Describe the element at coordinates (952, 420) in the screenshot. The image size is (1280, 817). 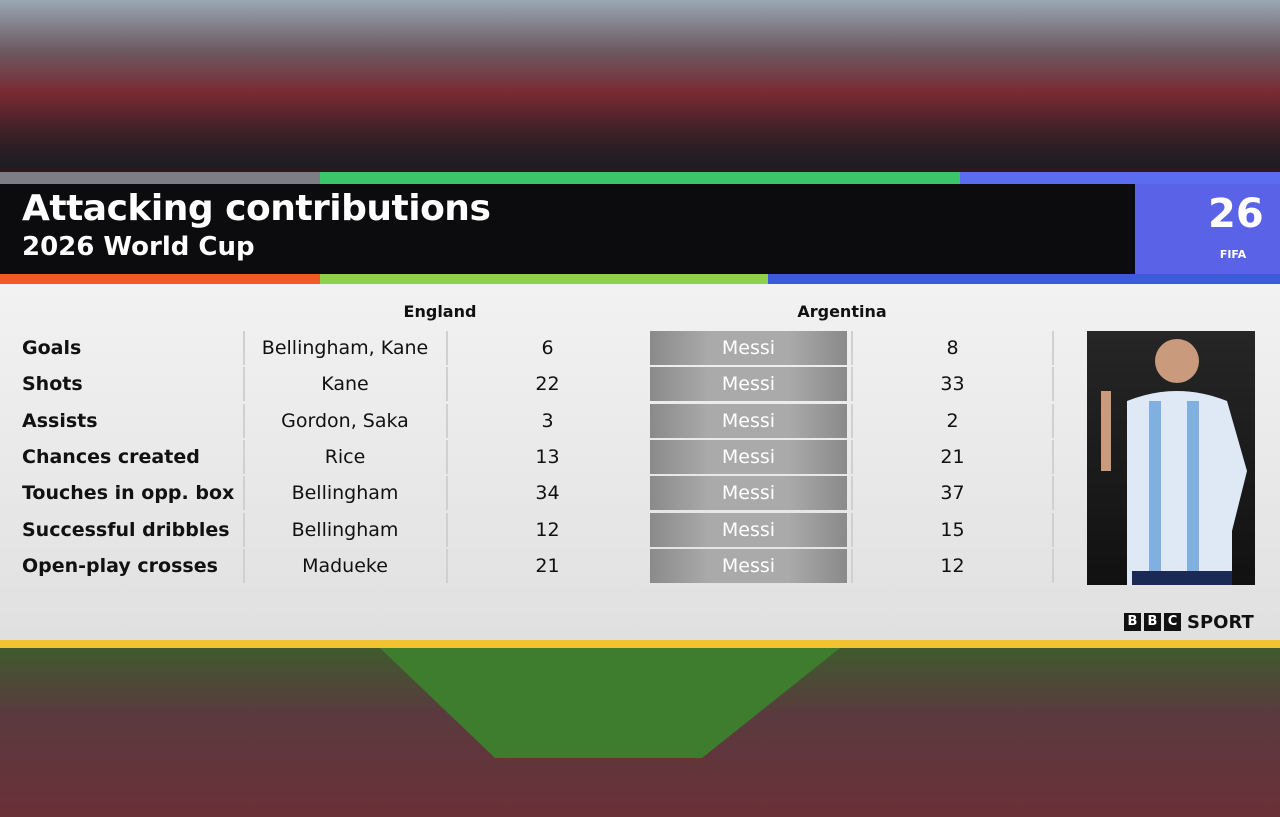
I see `argentina-value: 2` at that location.